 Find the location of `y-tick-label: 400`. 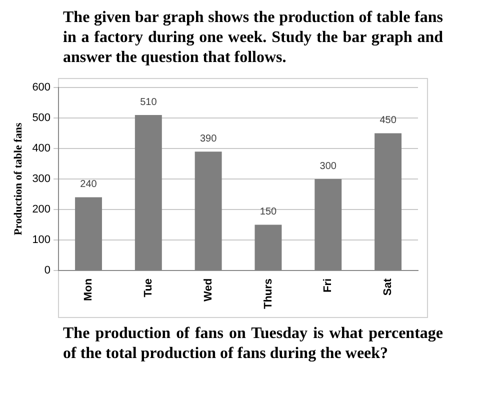

y-tick-label: 400 is located at coordinates (41, 148).